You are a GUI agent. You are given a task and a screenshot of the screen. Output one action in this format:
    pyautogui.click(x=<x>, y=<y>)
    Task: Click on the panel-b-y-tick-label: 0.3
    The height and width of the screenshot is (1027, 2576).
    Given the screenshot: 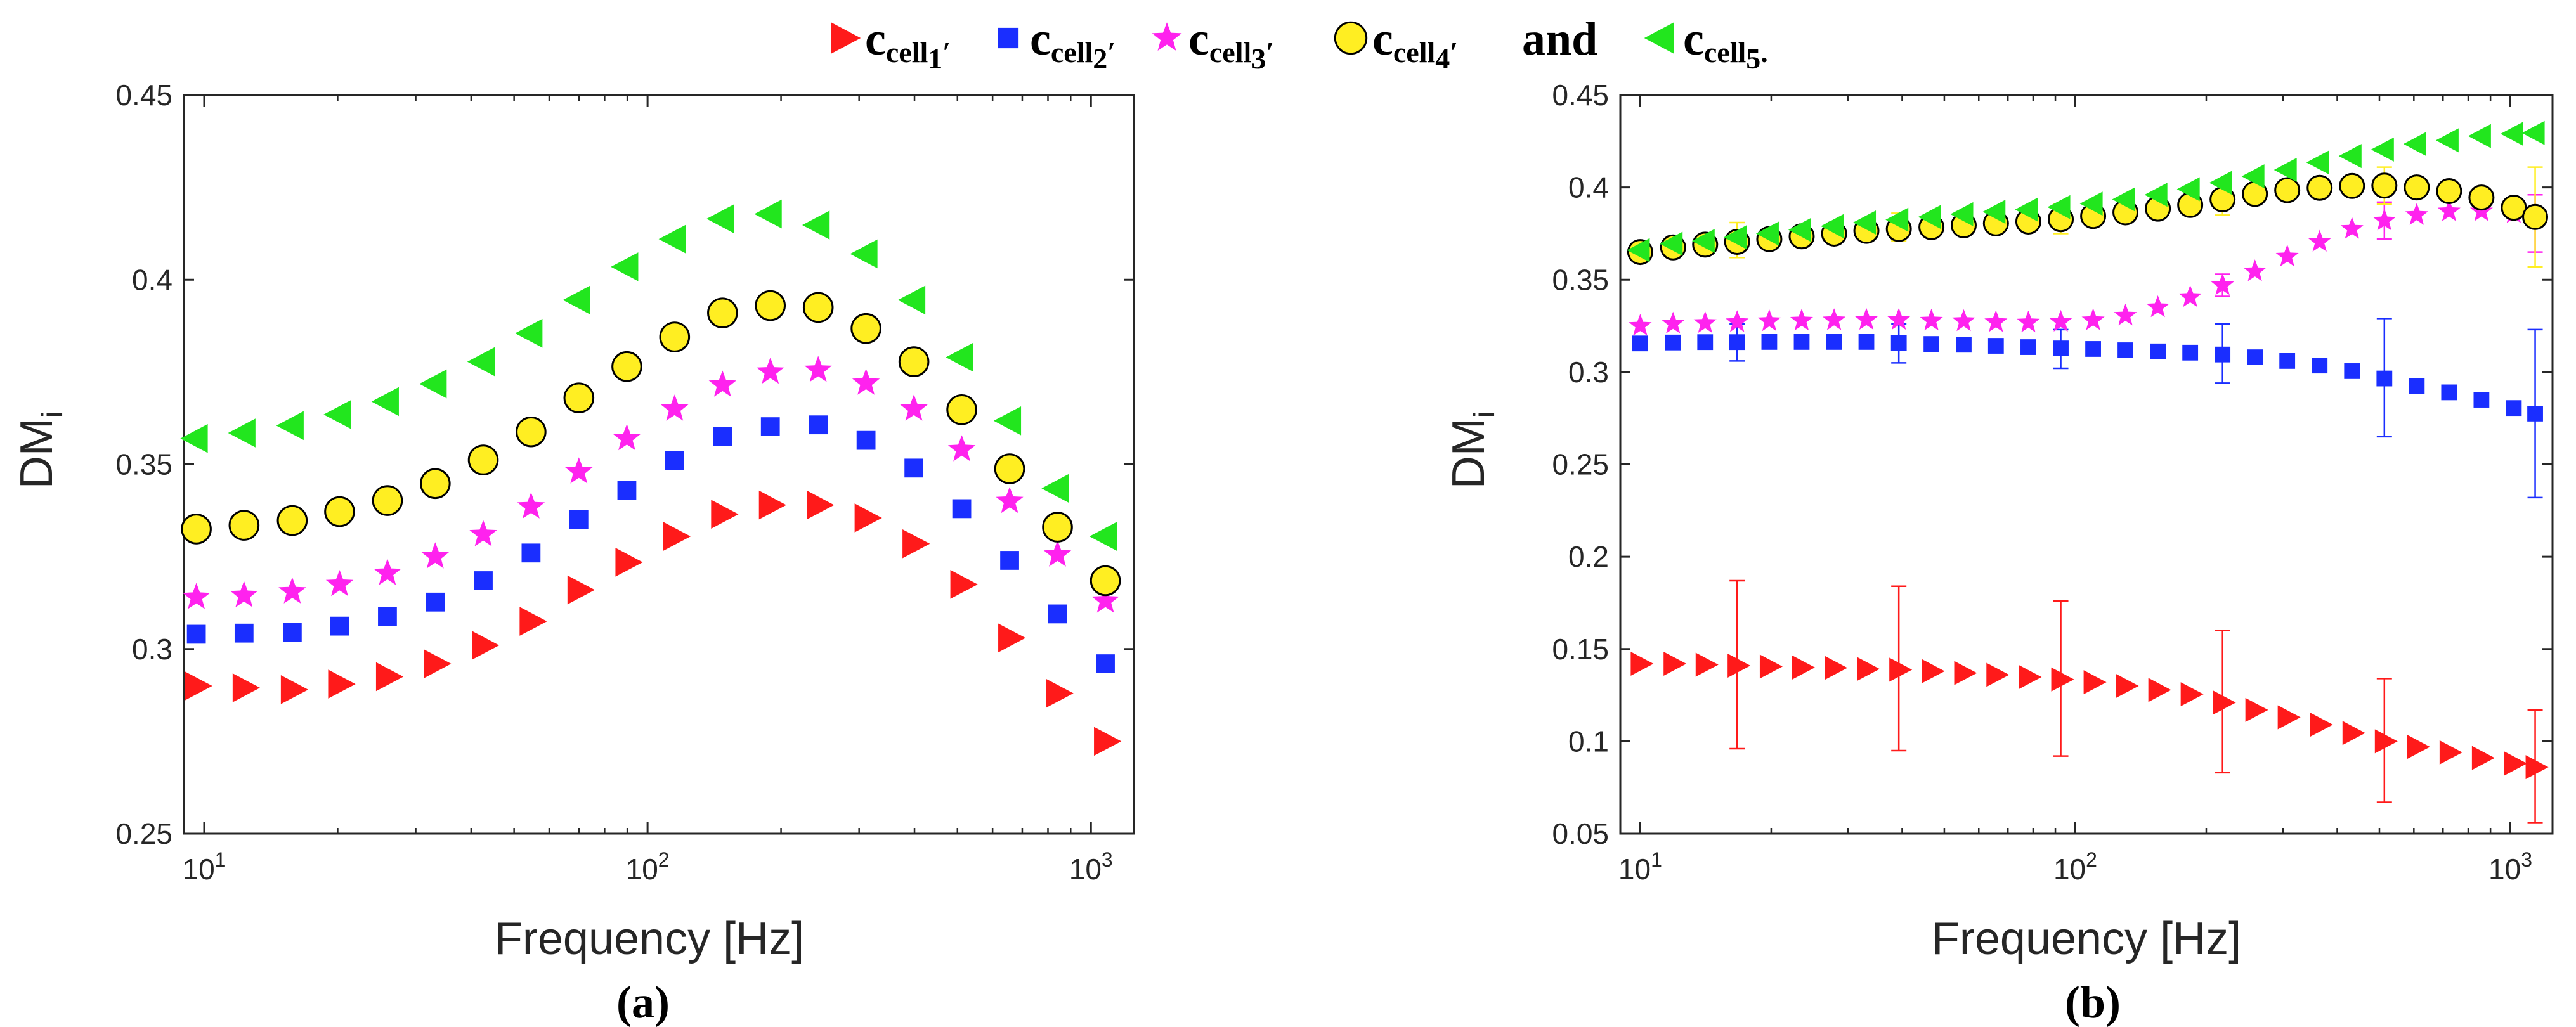 What is the action you would take?
    pyautogui.click(x=1588, y=372)
    